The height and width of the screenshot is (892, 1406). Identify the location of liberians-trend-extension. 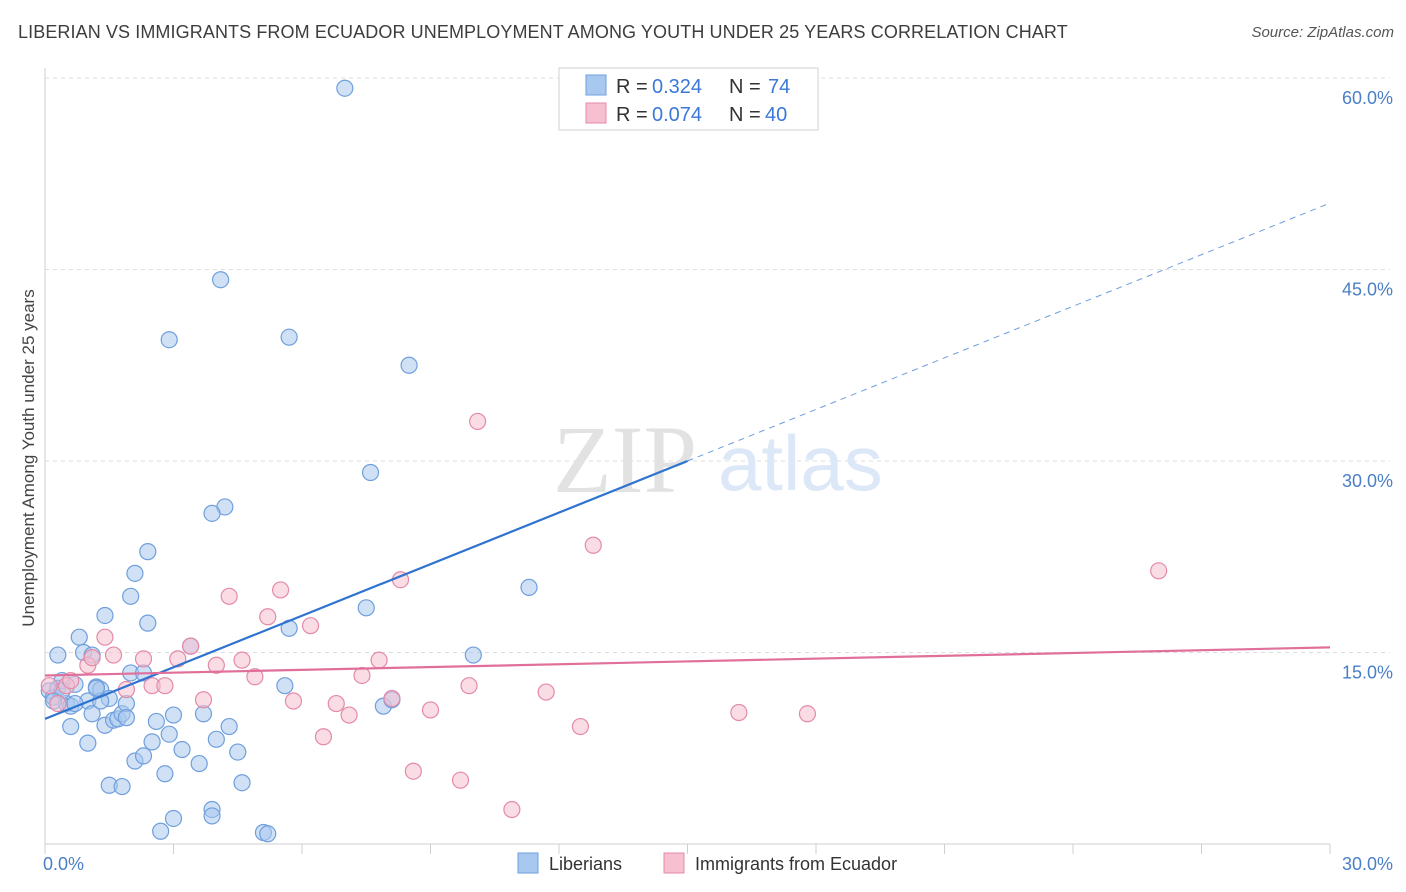
(1009, 332).